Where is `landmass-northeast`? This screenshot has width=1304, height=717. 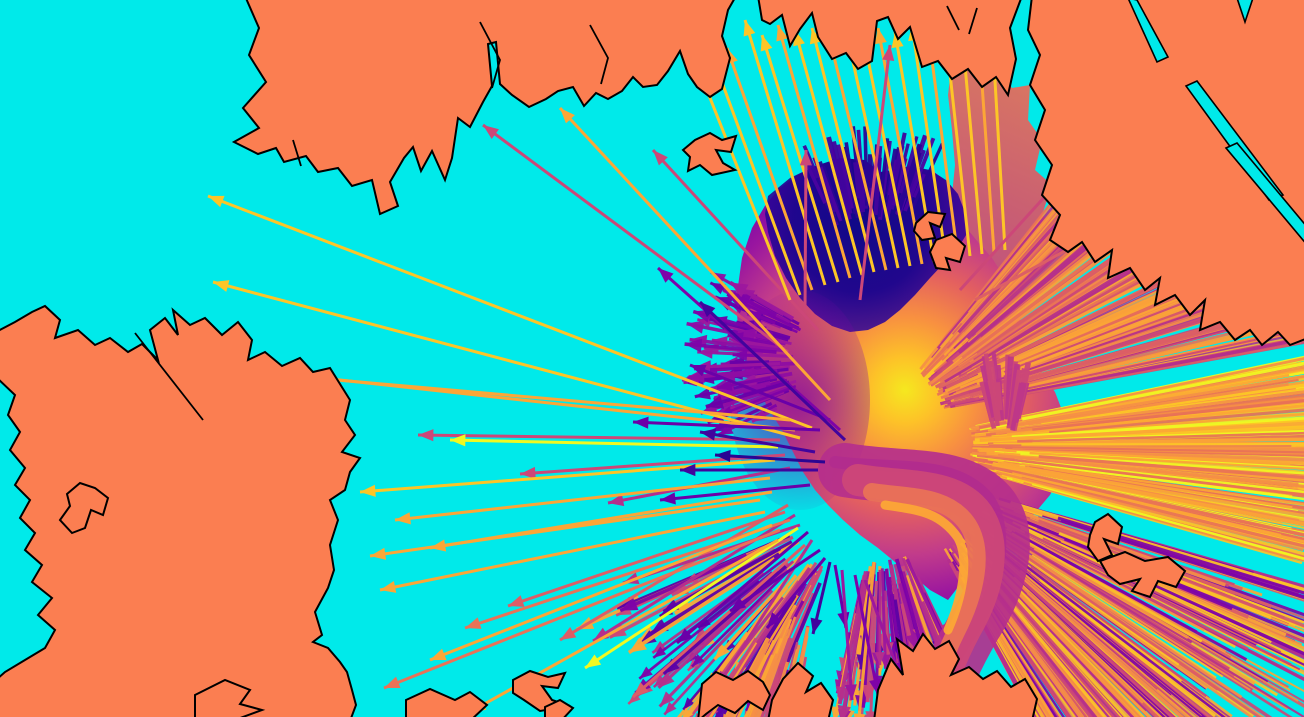 landmass-northeast is located at coordinates (1165, 173).